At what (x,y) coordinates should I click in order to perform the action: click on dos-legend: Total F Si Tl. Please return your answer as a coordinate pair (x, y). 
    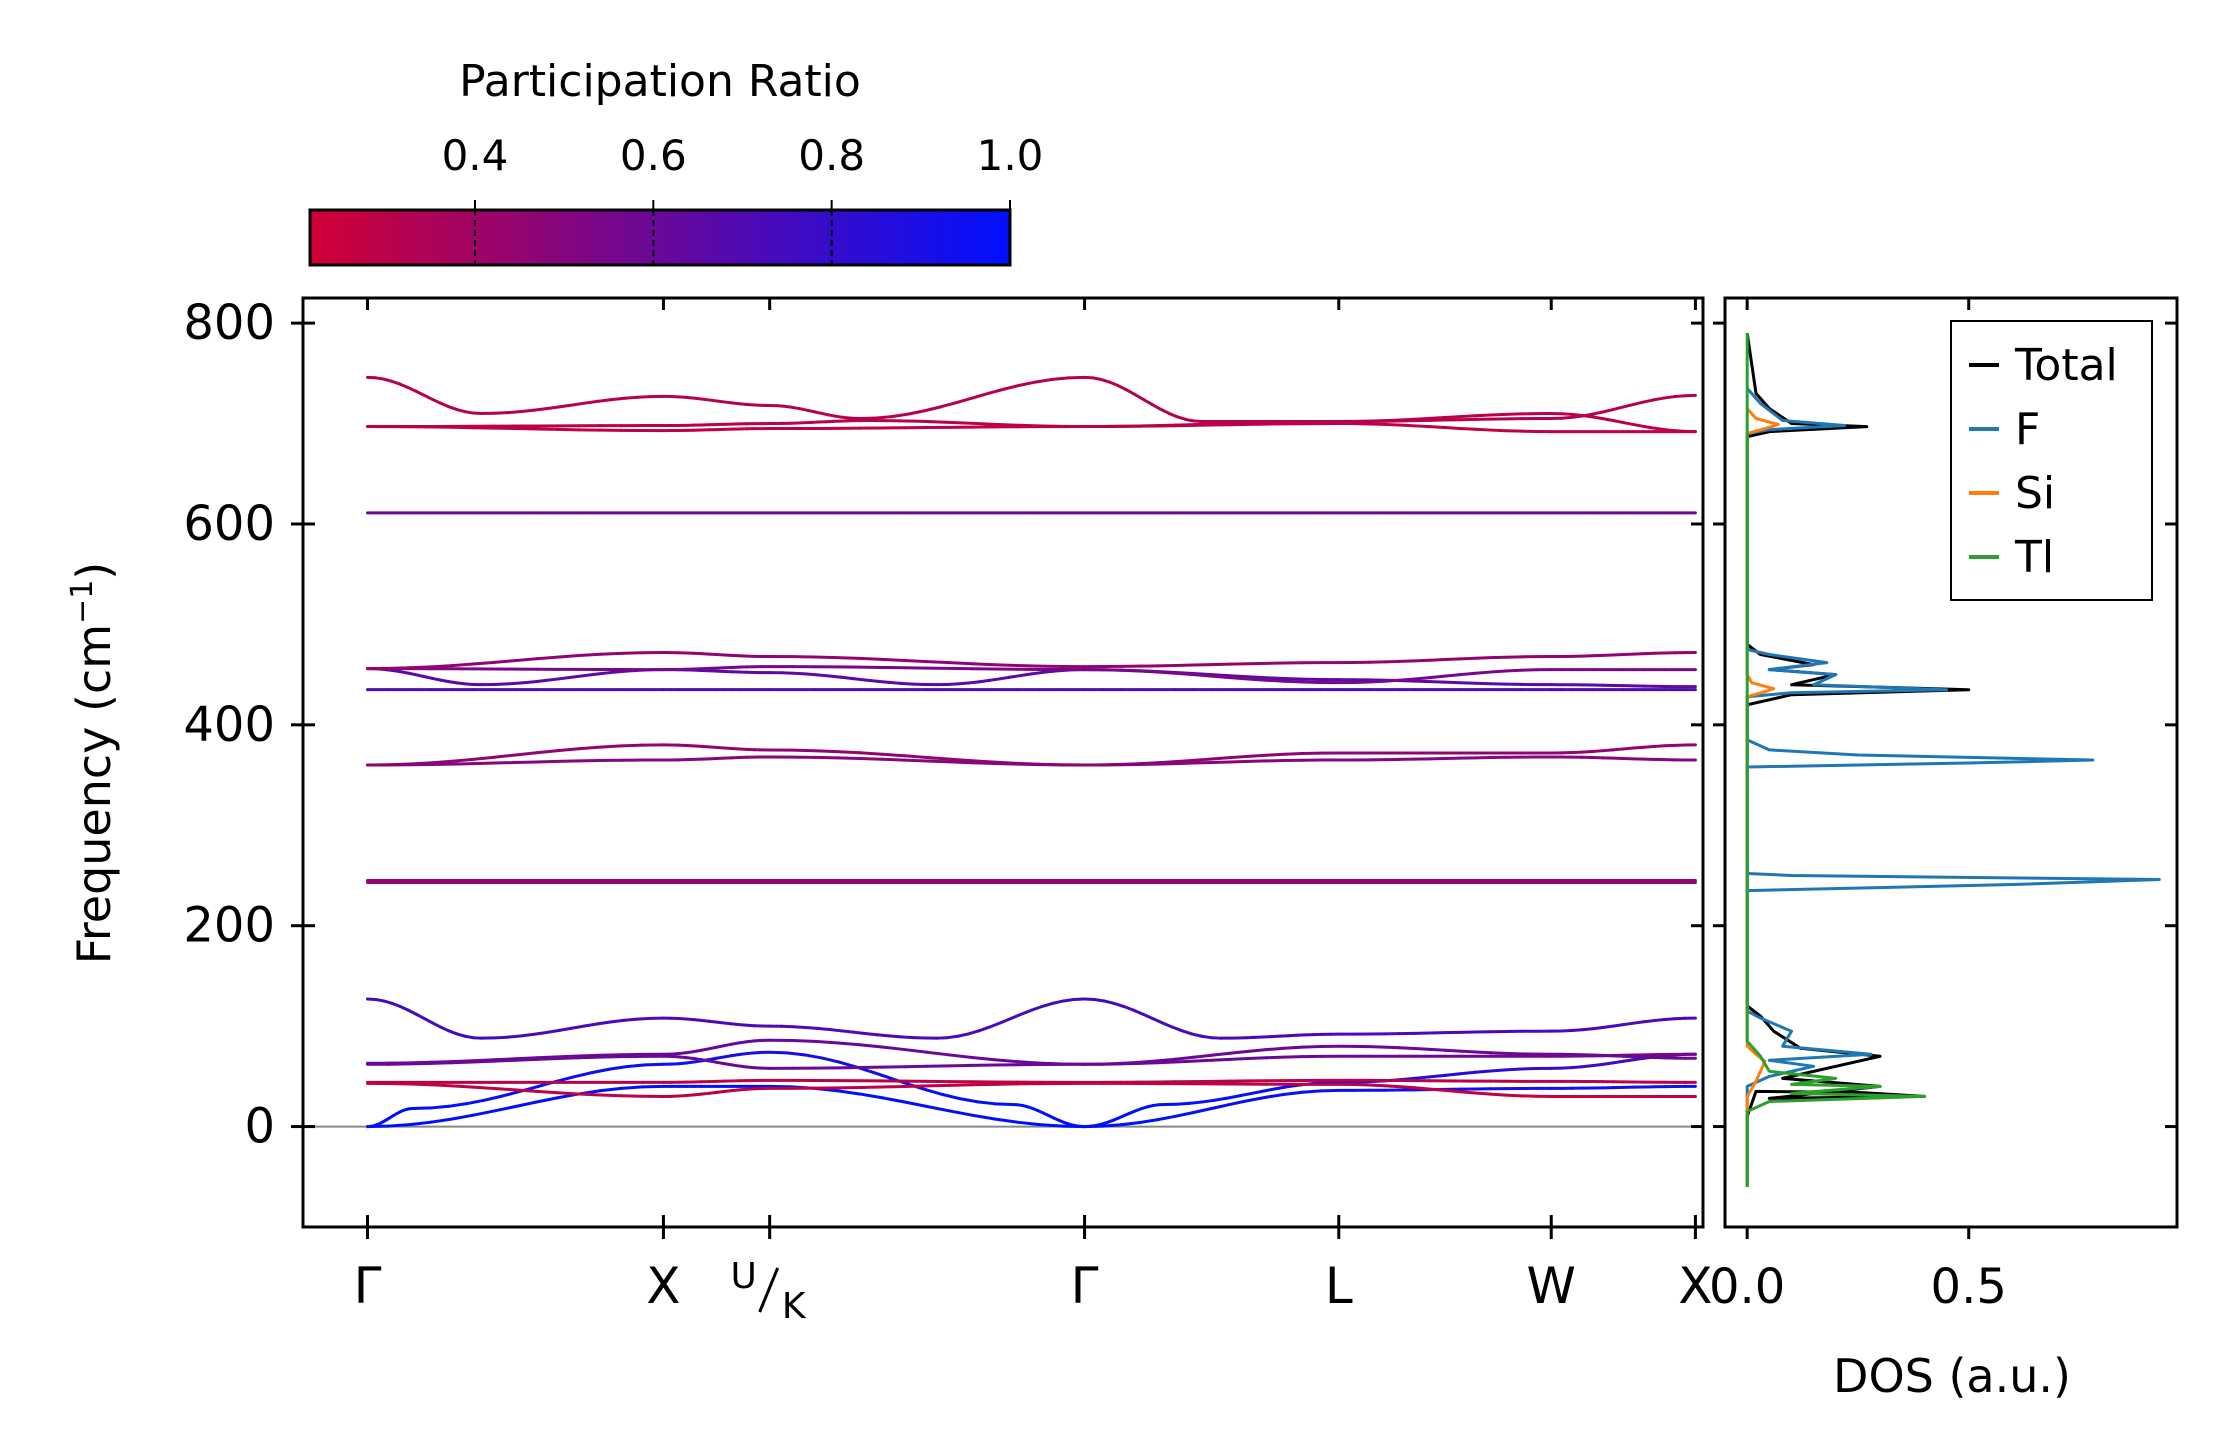
    Looking at the image, I should click on (2051, 460).